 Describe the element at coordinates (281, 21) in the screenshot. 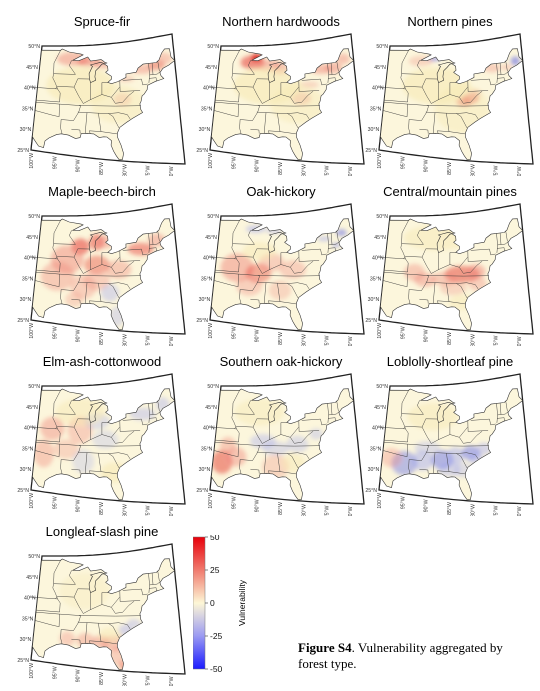

I see `panel-title: Northern hardwoods` at that location.